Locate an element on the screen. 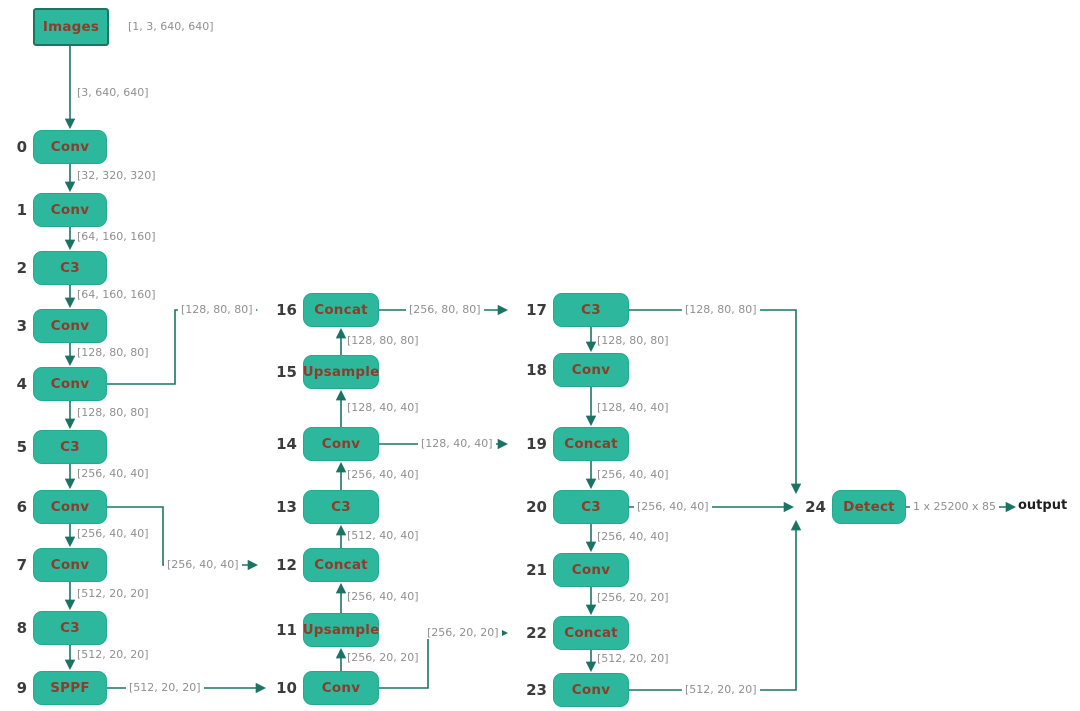 This screenshot has height=711, width=1080. node-label: Detect is located at coordinates (869, 507).